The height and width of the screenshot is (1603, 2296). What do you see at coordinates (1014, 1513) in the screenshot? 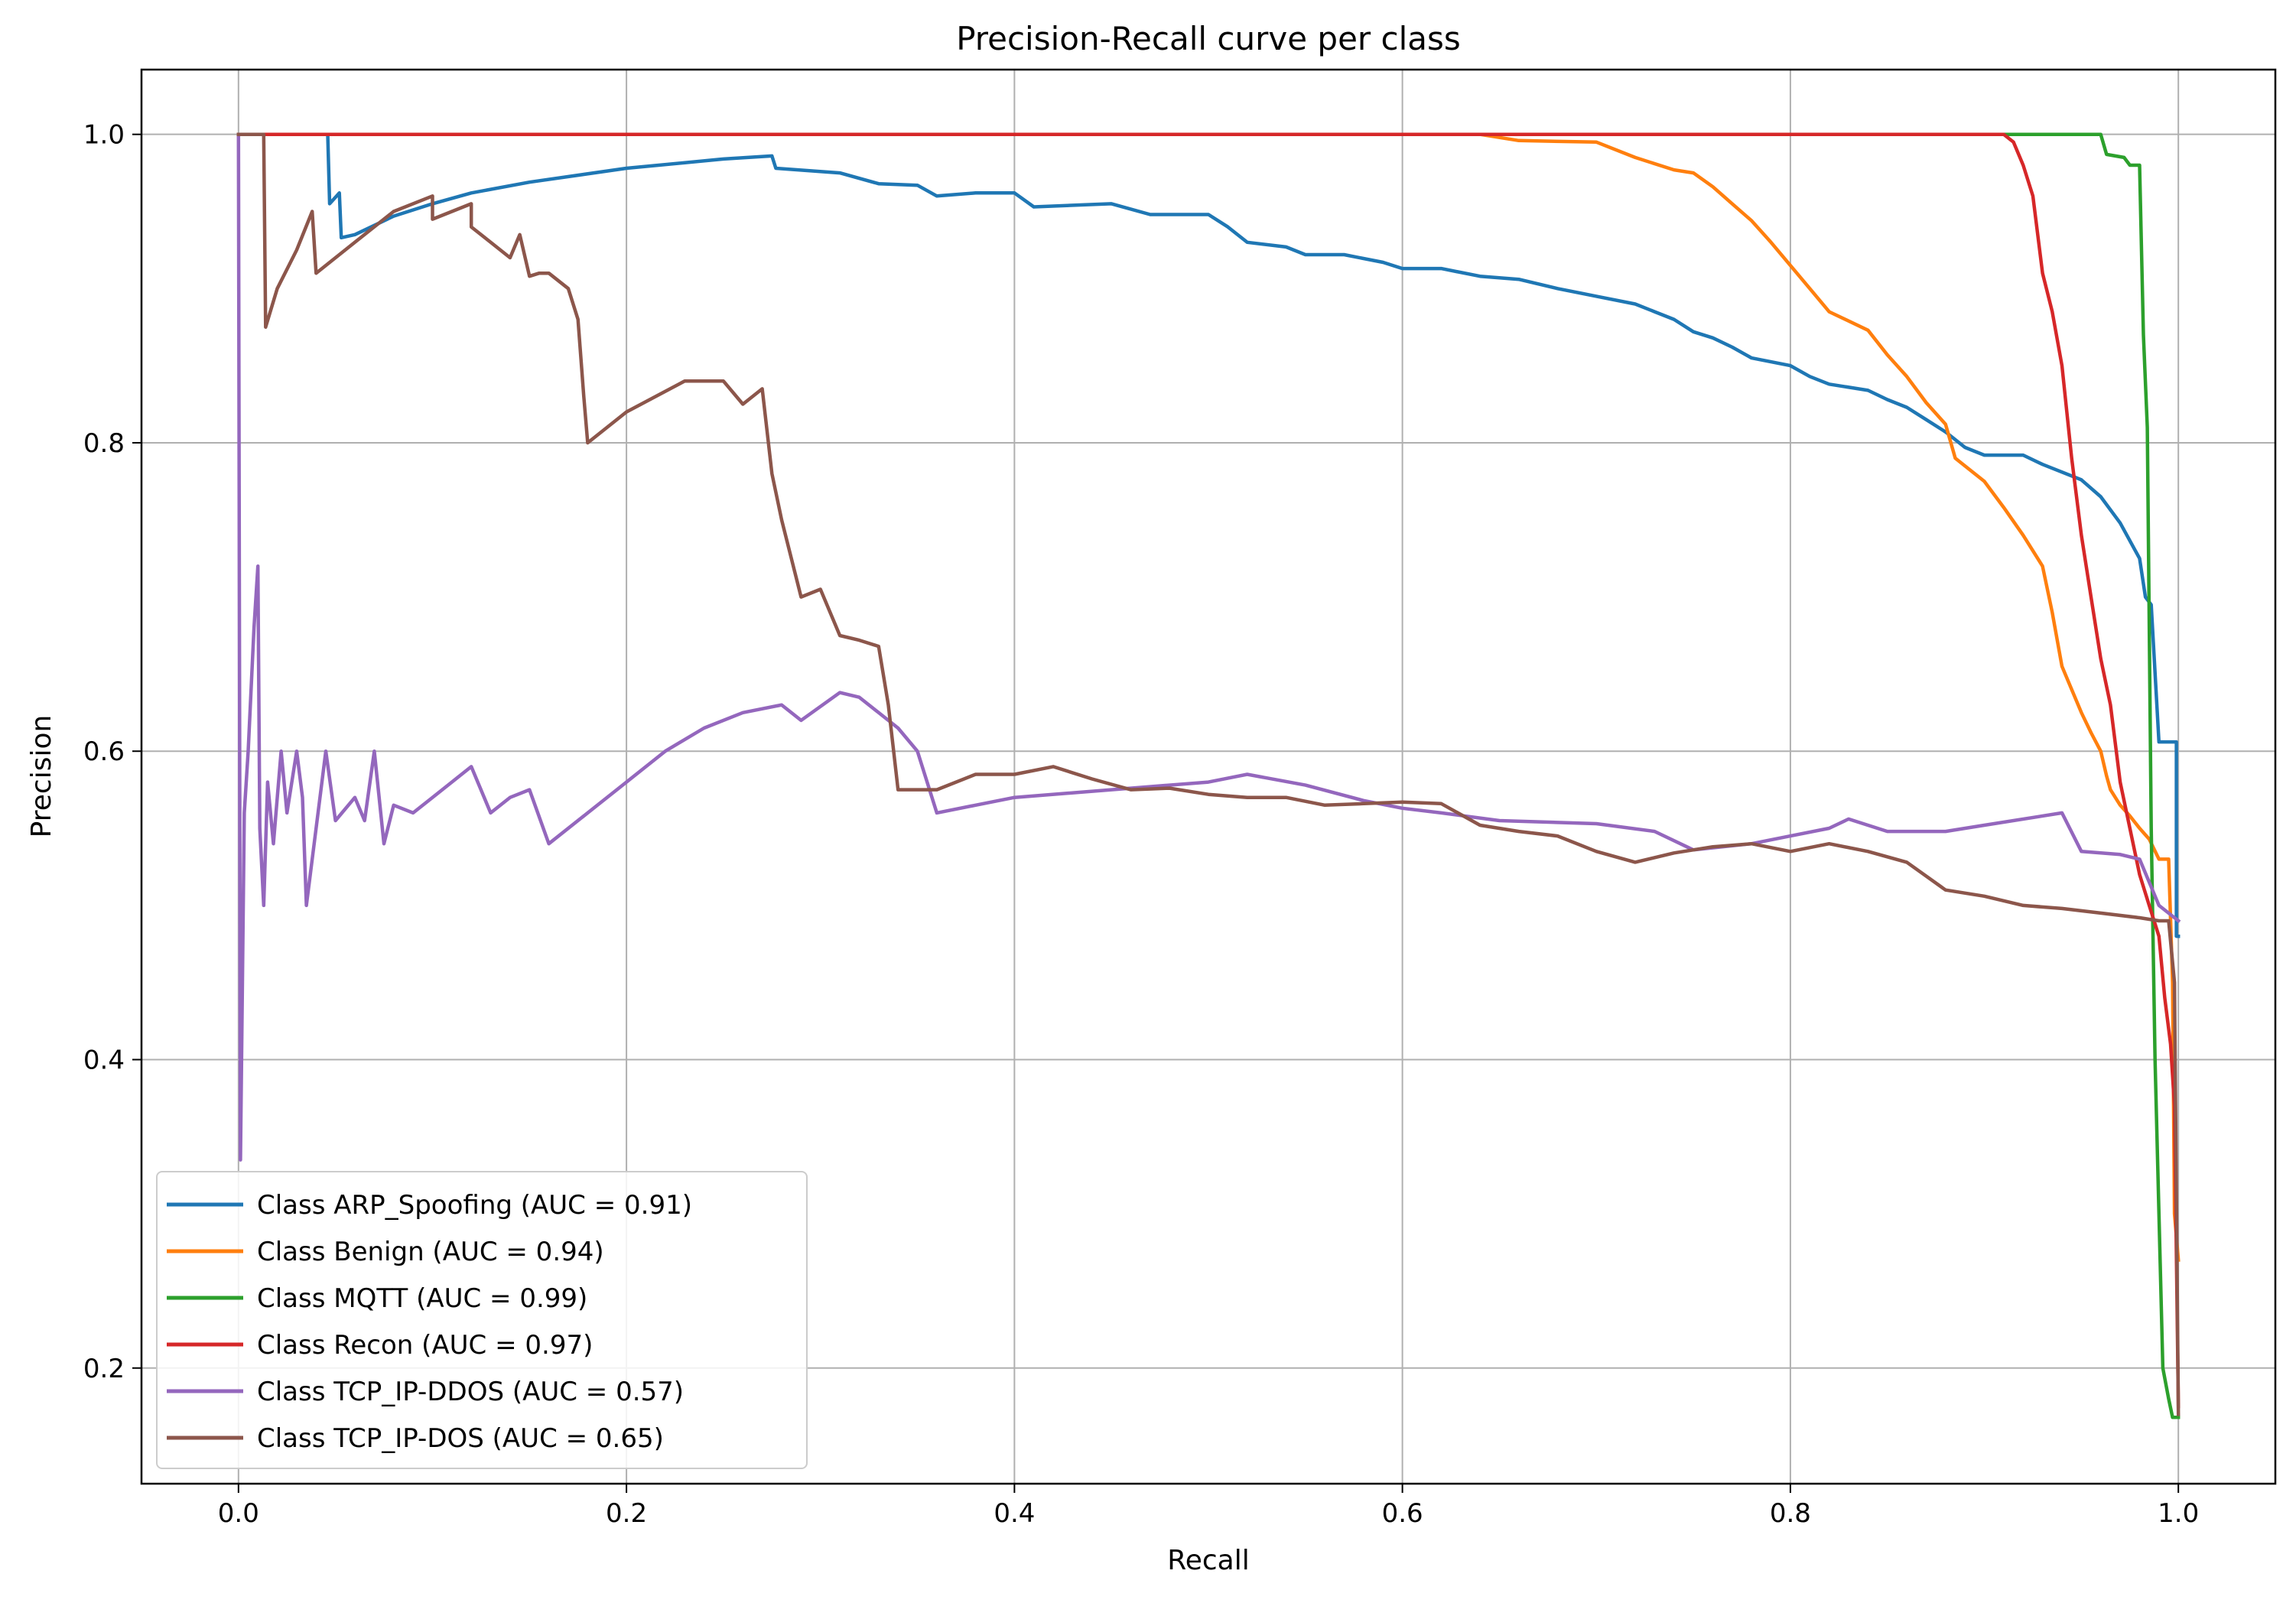
I see `x-tick-label: 0.4` at bounding box center [1014, 1513].